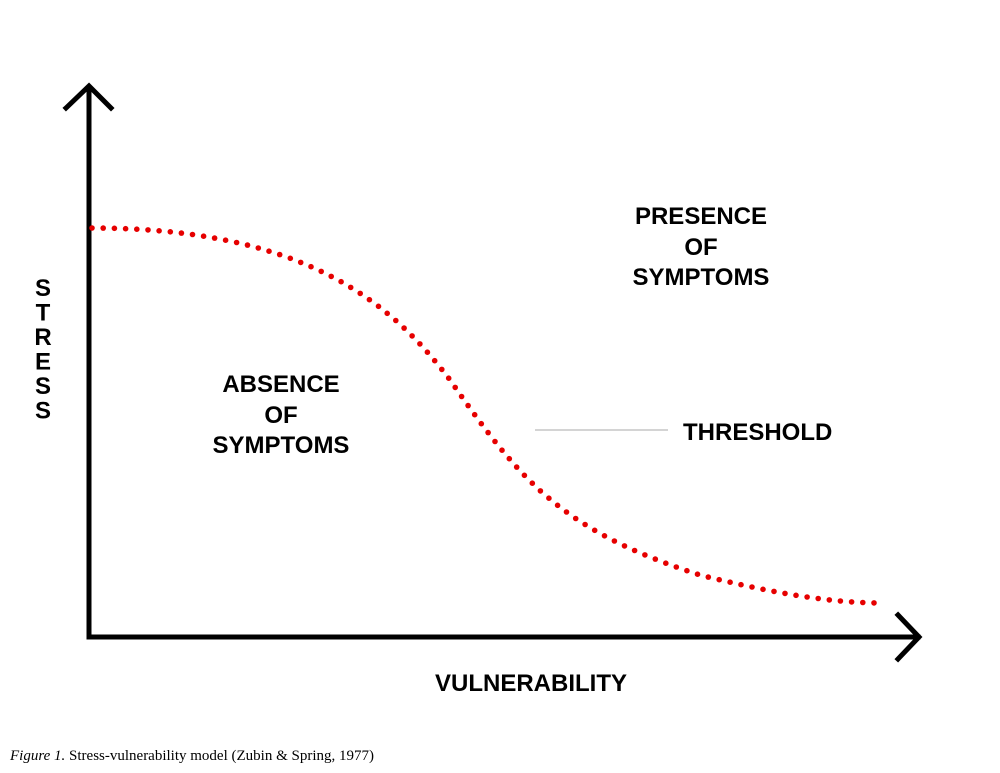 Image resolution: width=1000 pixels, height=773 pixels. Describe the element at coordinates (701, 216) in the screenshot. I see `presence-label-line-1: PRESENCE` at that location.